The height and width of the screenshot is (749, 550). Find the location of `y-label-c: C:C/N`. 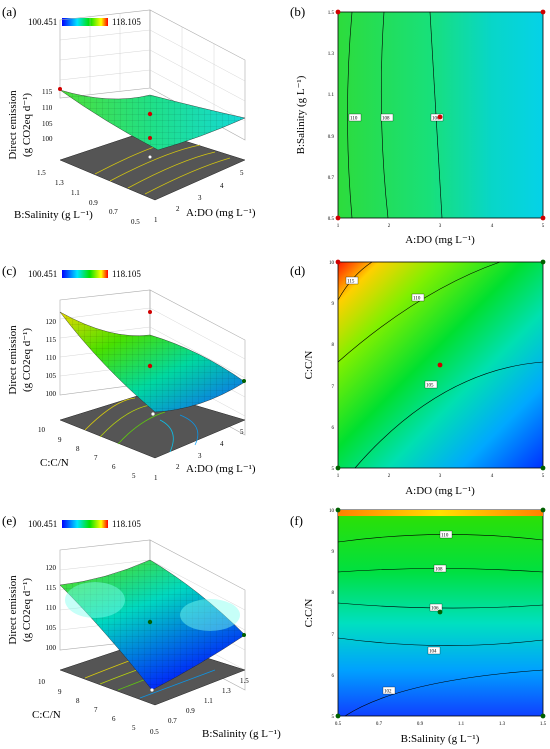

y-label-c: C:C/N is located at coordinates (54, 463).